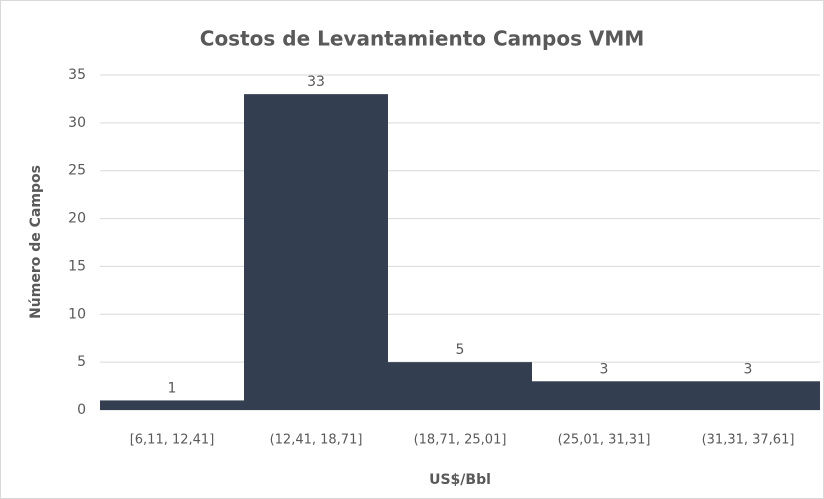 This screenshot has width=824, height=499. Describe the element at coordinates (172, 440) in the screenshot. I see `x-tick-label: [6,11, 12,41]` at that location.